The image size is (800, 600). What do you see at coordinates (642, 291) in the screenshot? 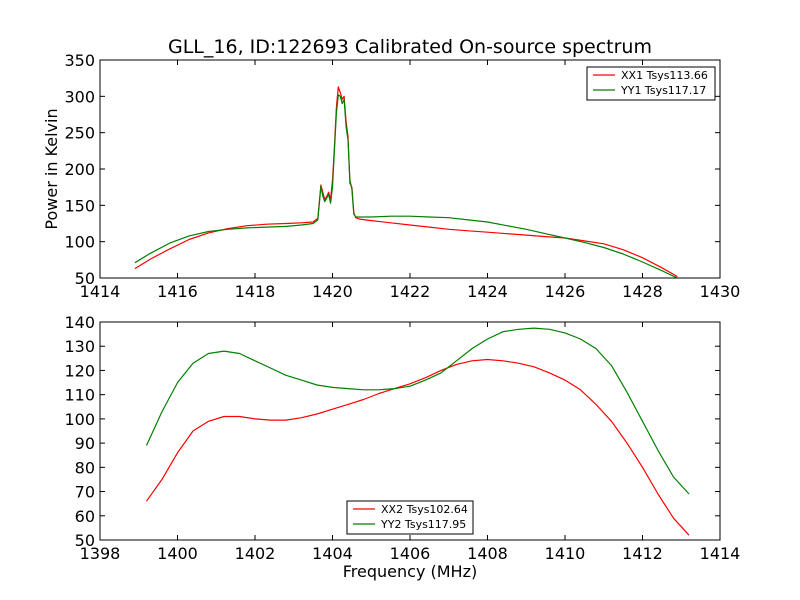
I see `x-tick-label: 1428` at bounding box center [642, 291].